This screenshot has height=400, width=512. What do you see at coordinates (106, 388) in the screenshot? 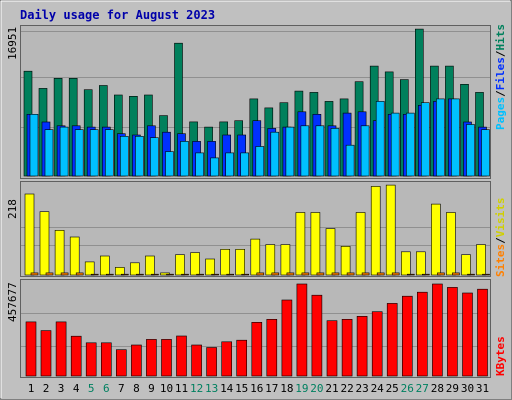
I see `x-tick-label: 6` at bounding box center [106, 388].